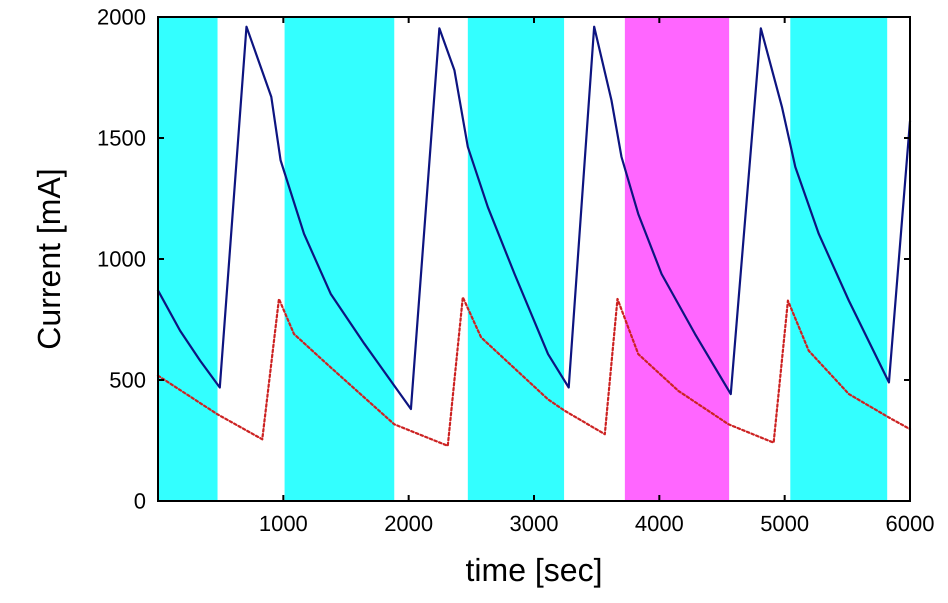 The height and width of the screenshot is (603, 948). What do you see at coordinates (534, 523) in the screenshot?
I see `x-tick-label: 3000` at bounding box center [534, 523].